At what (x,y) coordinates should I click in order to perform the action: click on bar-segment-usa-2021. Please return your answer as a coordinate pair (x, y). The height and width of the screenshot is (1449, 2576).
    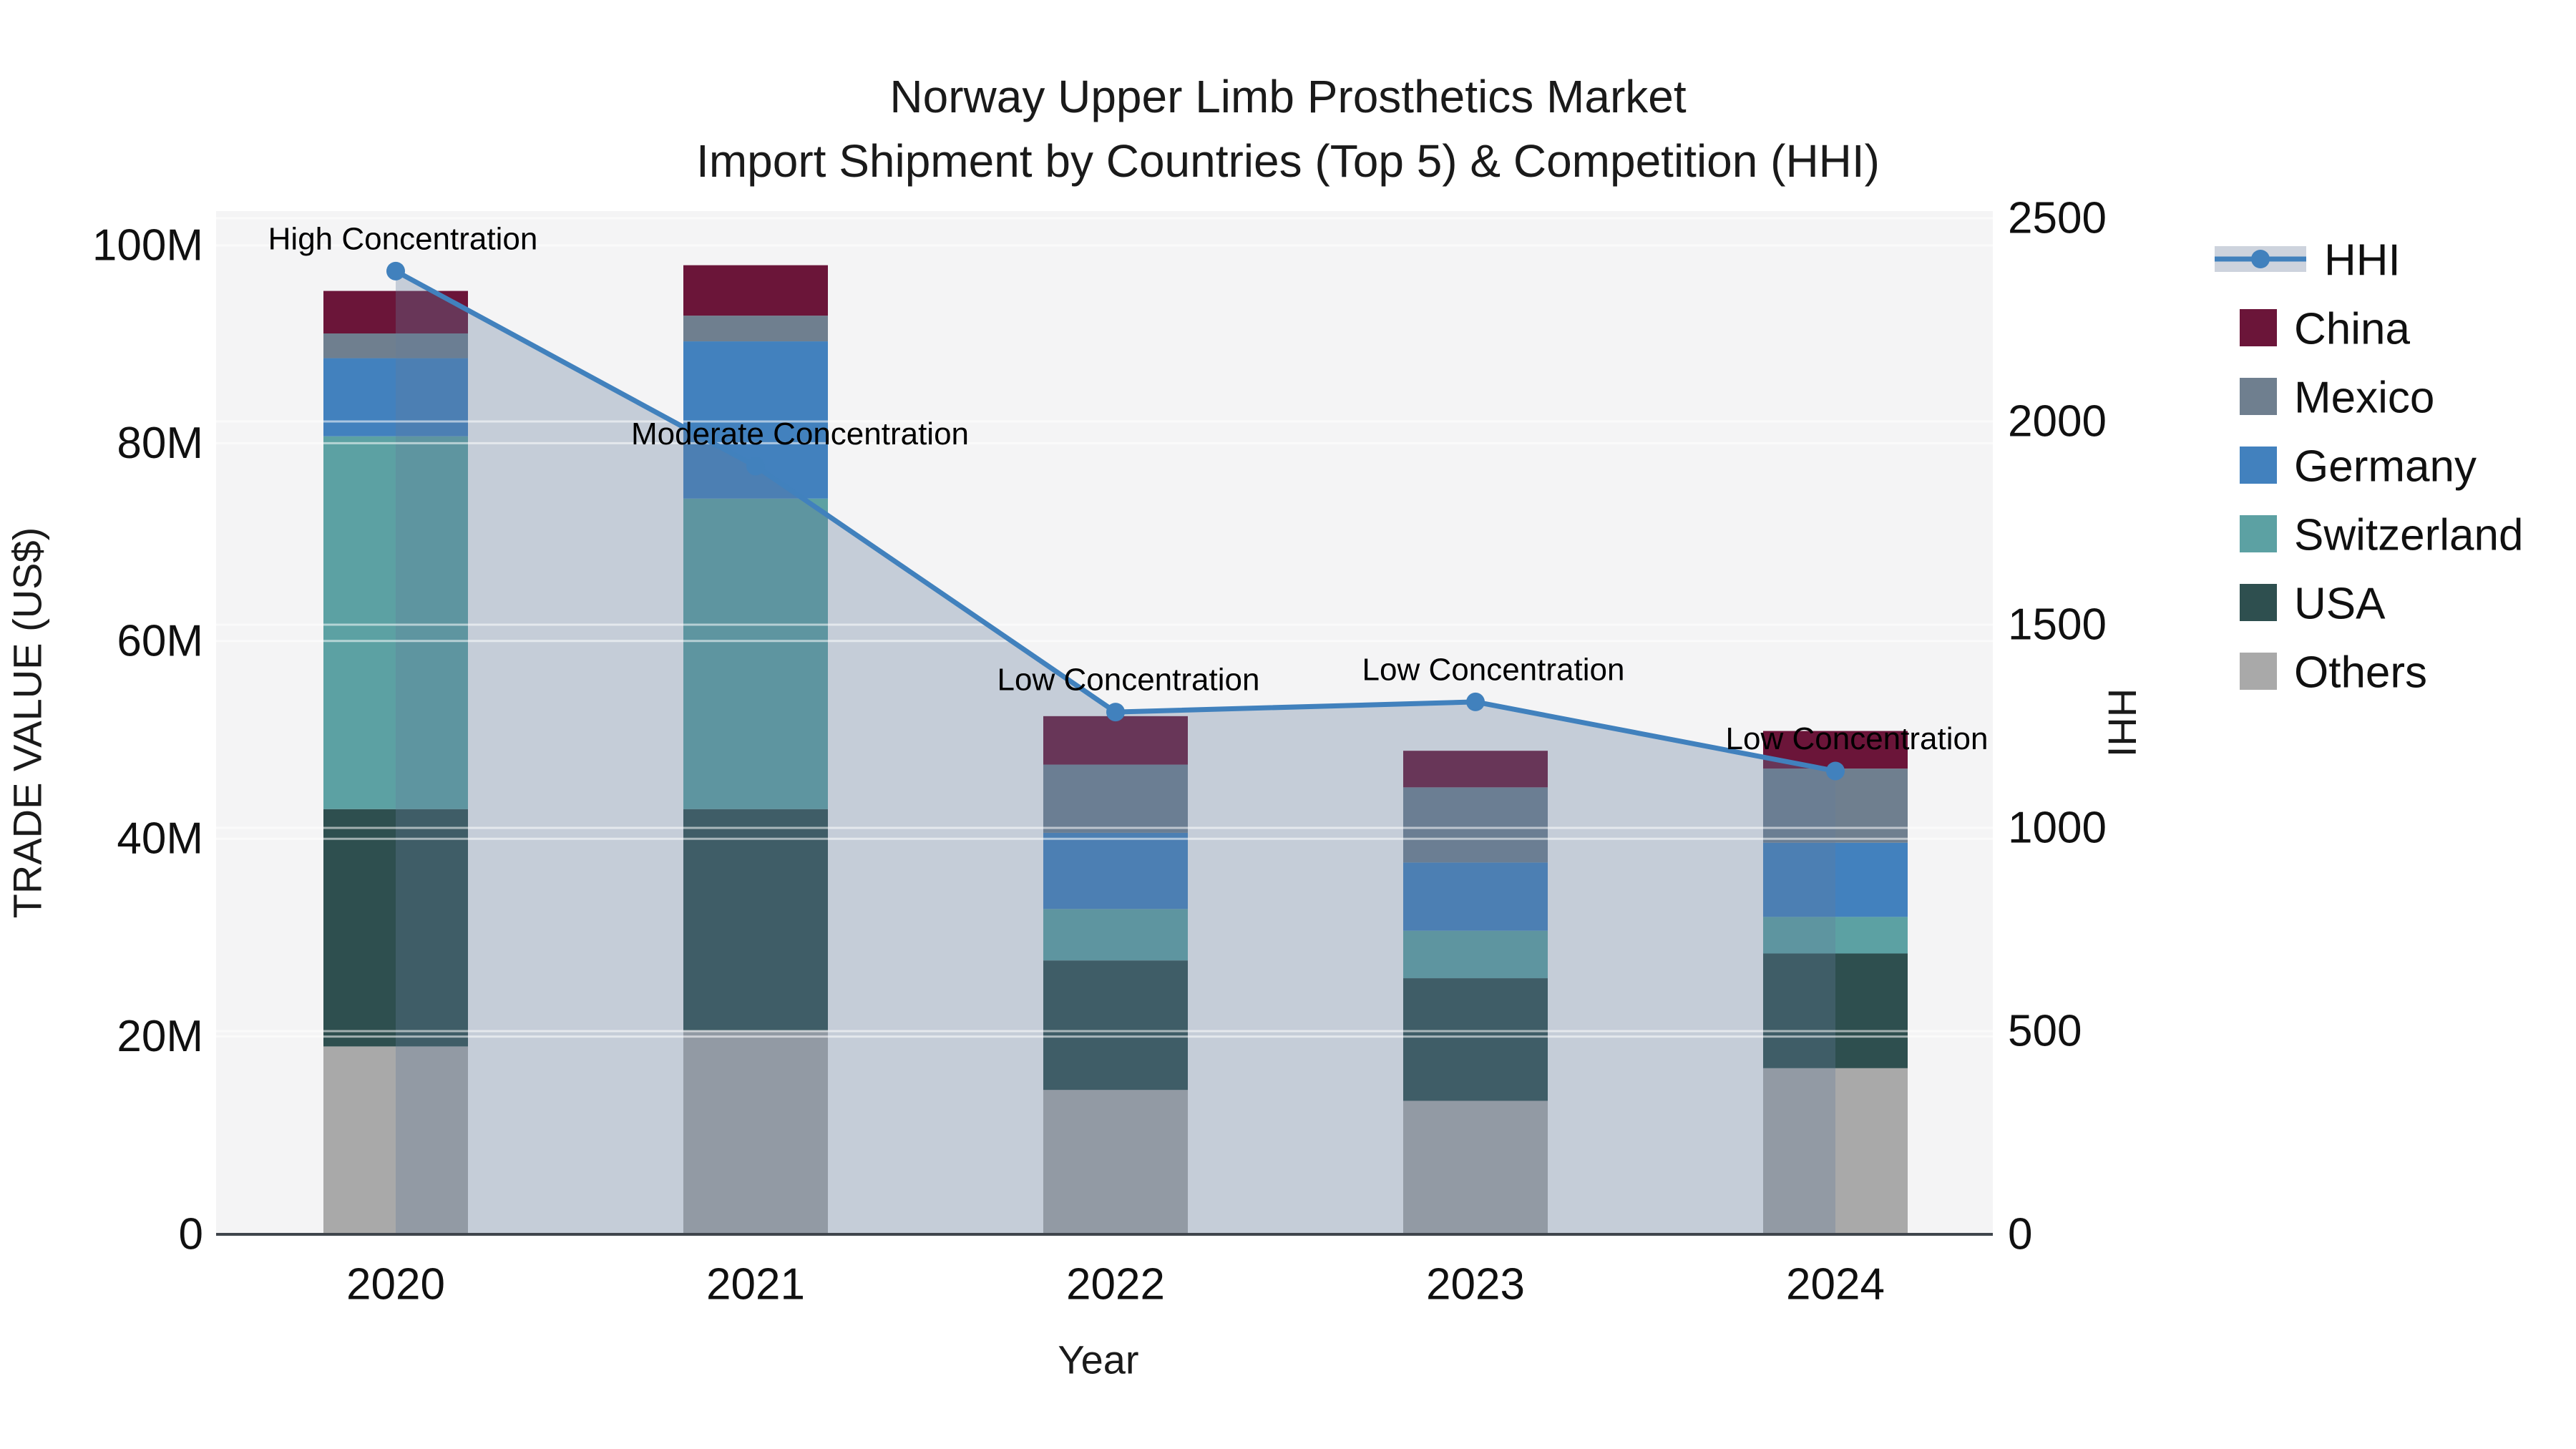
    Looking at the image, I should click on (755, 920).